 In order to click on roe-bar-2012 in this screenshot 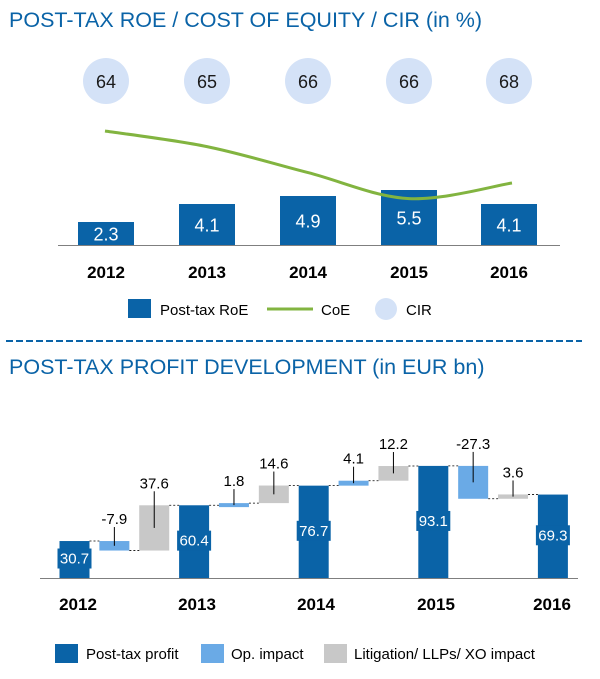, I will do `click(106, 233)`.